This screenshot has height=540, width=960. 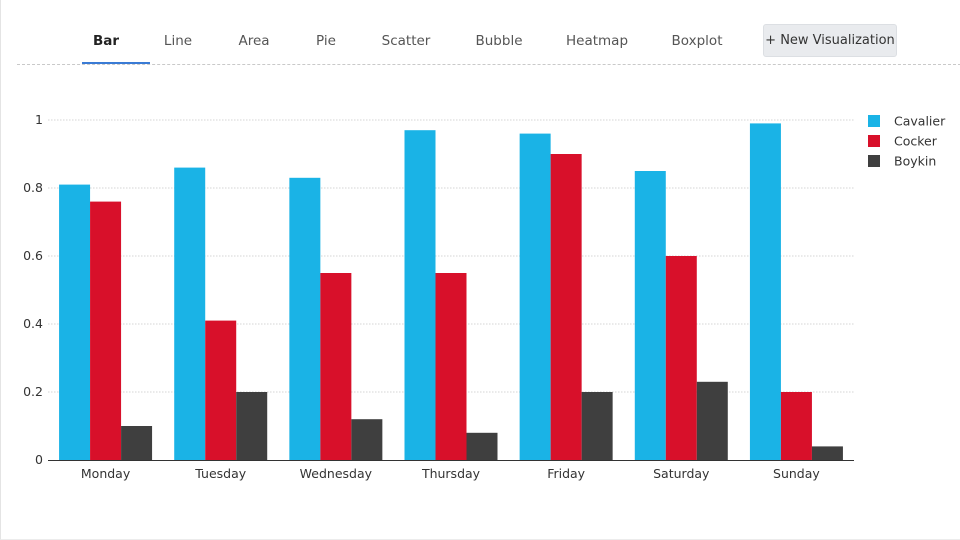 I want to click on chart-legend: Cavalier Cocker Boykin, so click(x=907, y=141).